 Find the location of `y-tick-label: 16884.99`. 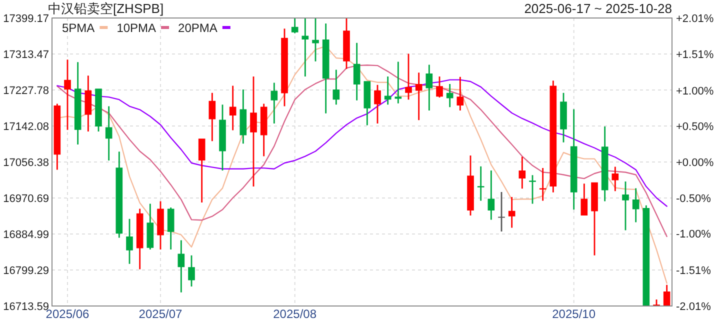

y-tick-label: 16884.99 is located at coordinates (26, 235).